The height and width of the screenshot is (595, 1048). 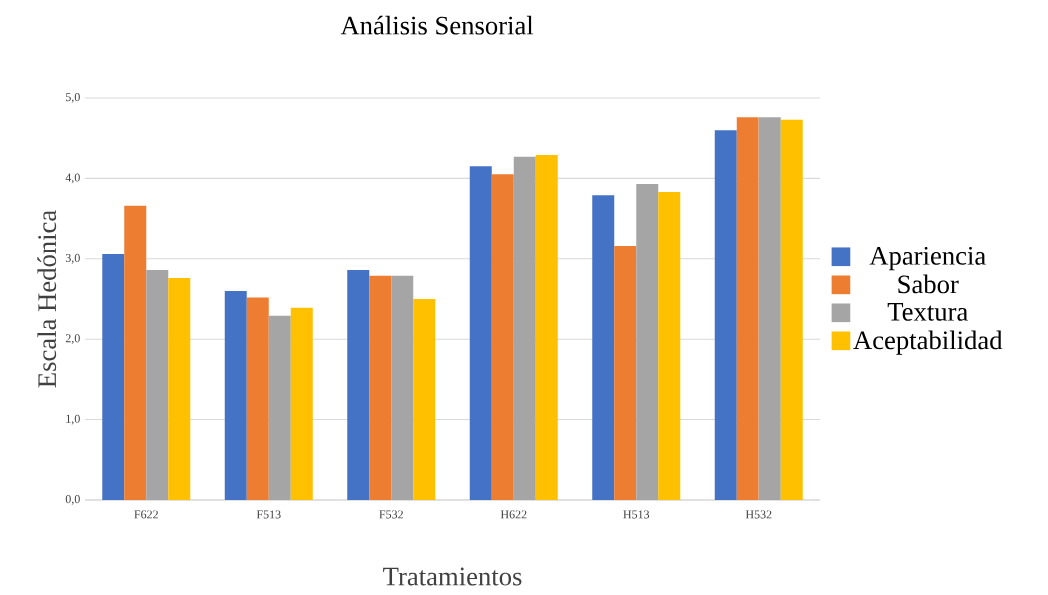 What do you see at coordinates (72, 98) in the screenshot?
I see `y-tick-label: 5,0` at bounding box center [72, 98].